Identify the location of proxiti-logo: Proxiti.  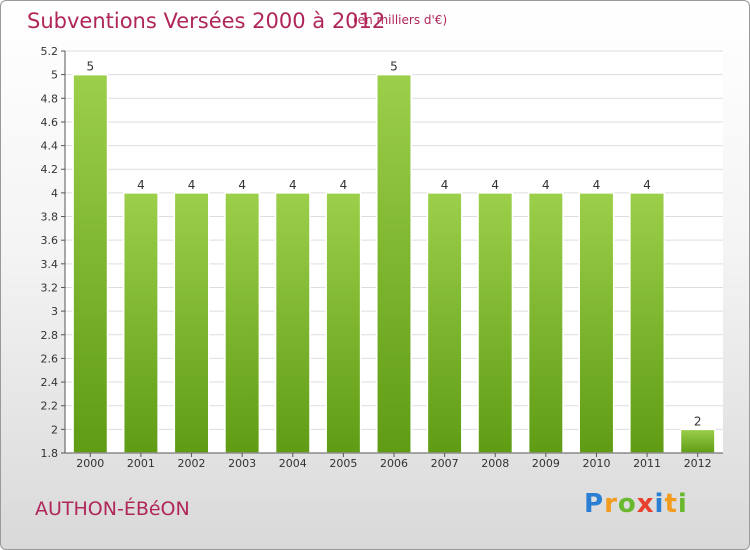
(636, 504).